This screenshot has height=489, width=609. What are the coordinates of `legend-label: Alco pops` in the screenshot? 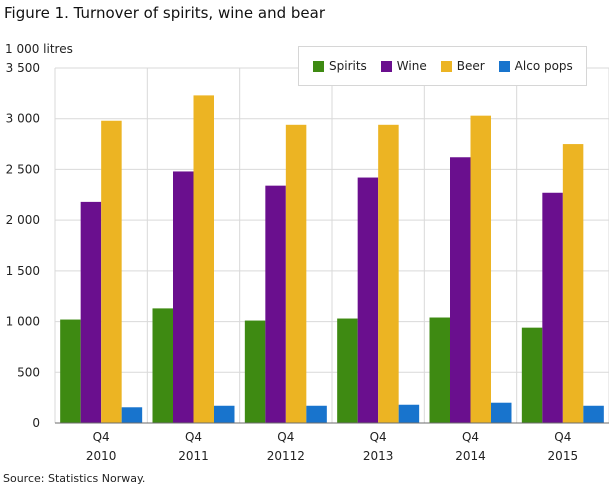 It's located at (543, 66).